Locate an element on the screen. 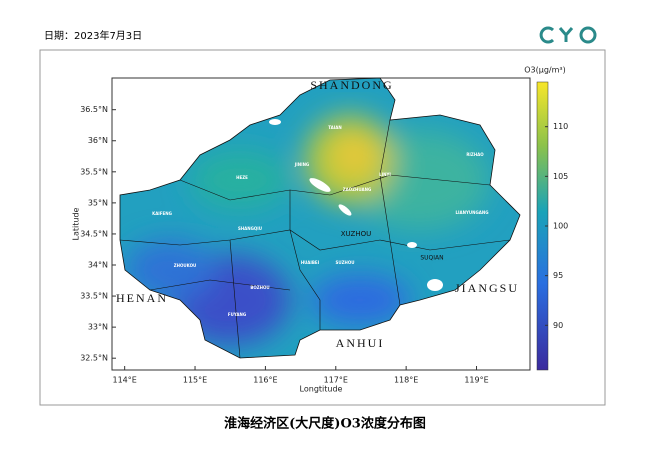 The width and height of the screenshot is (650, 464). colorbar-label: O3(μg/m³) is located at coordinates (545, 70).